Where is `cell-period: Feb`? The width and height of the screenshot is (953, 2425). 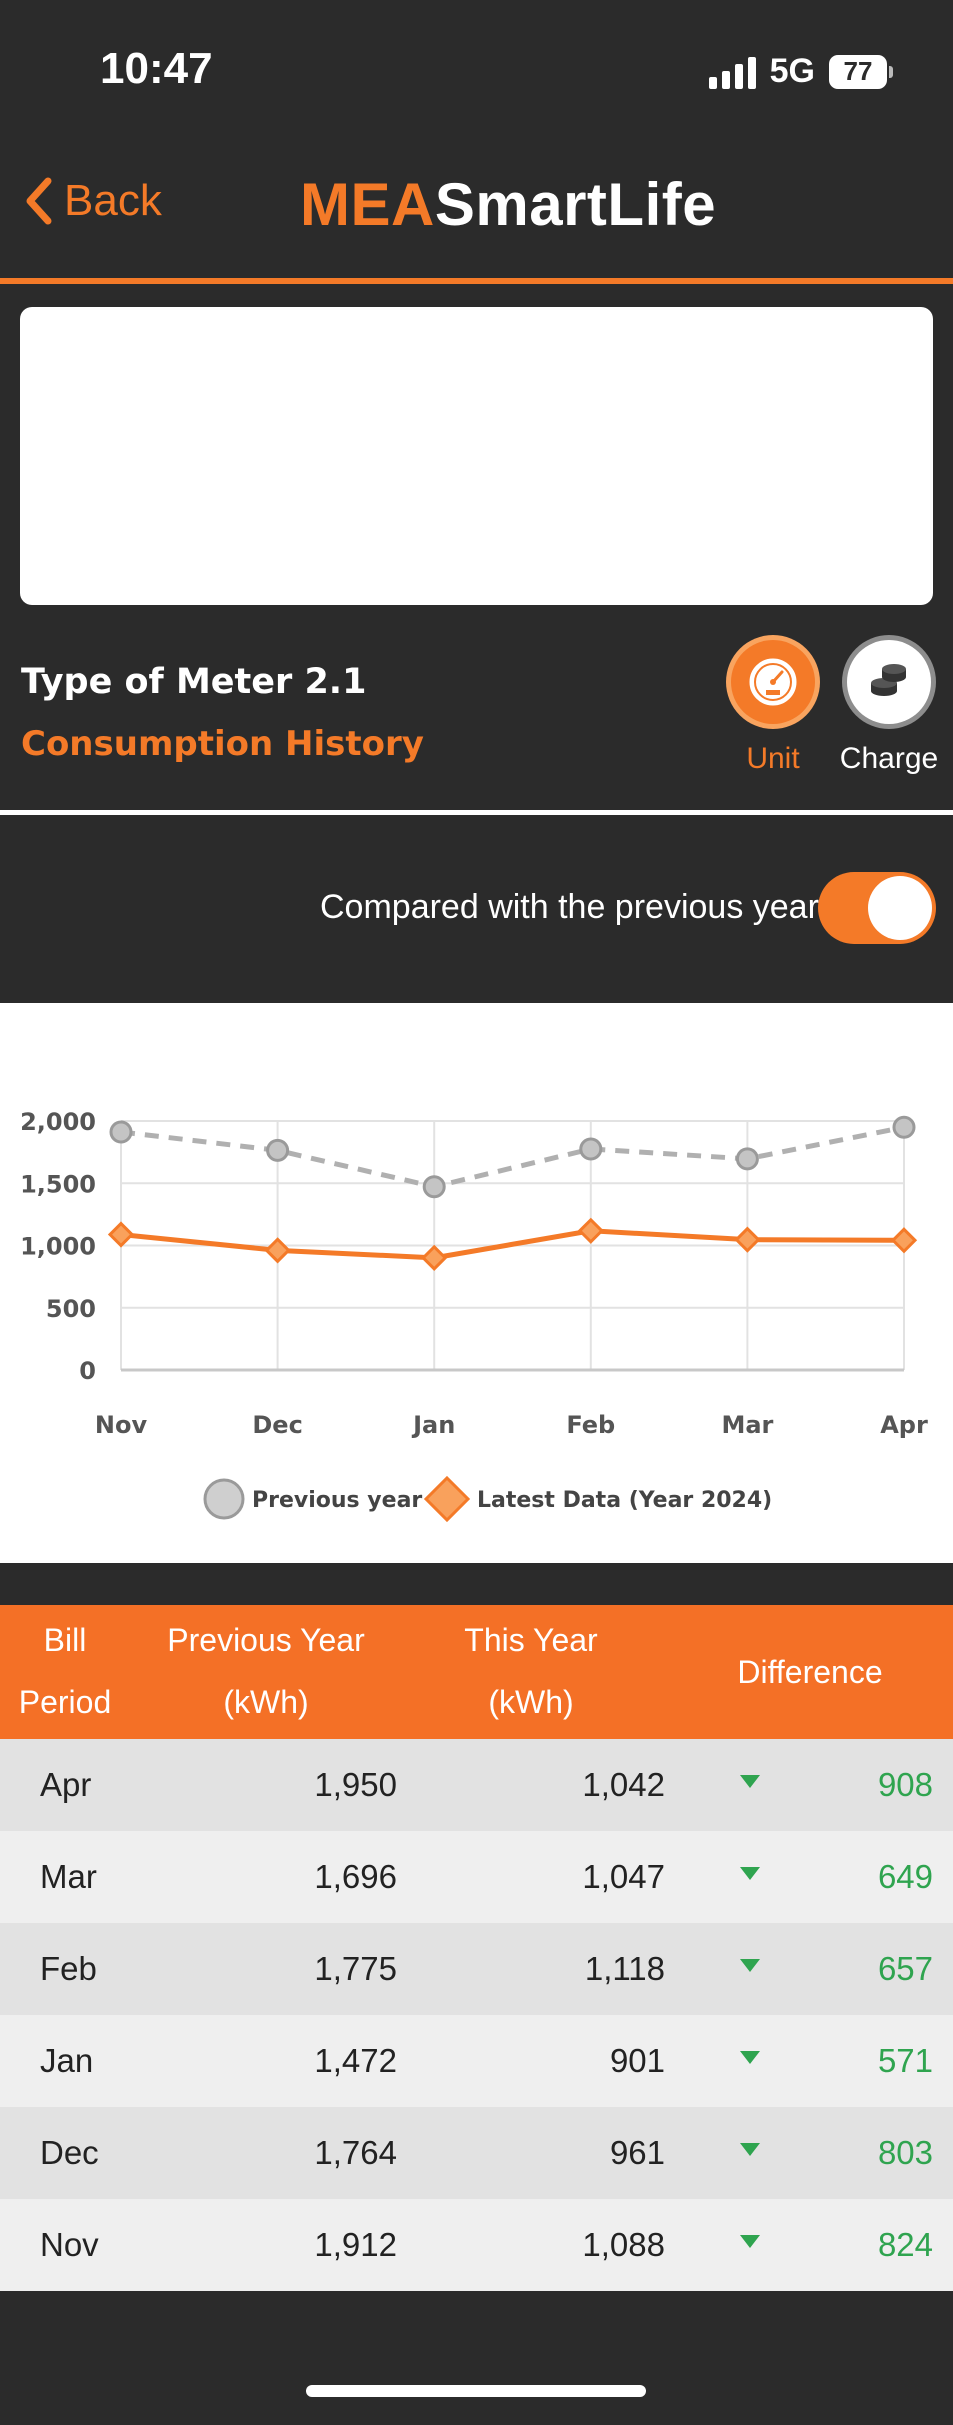
cell-period: Feb is located at coordinates (68, 1968).